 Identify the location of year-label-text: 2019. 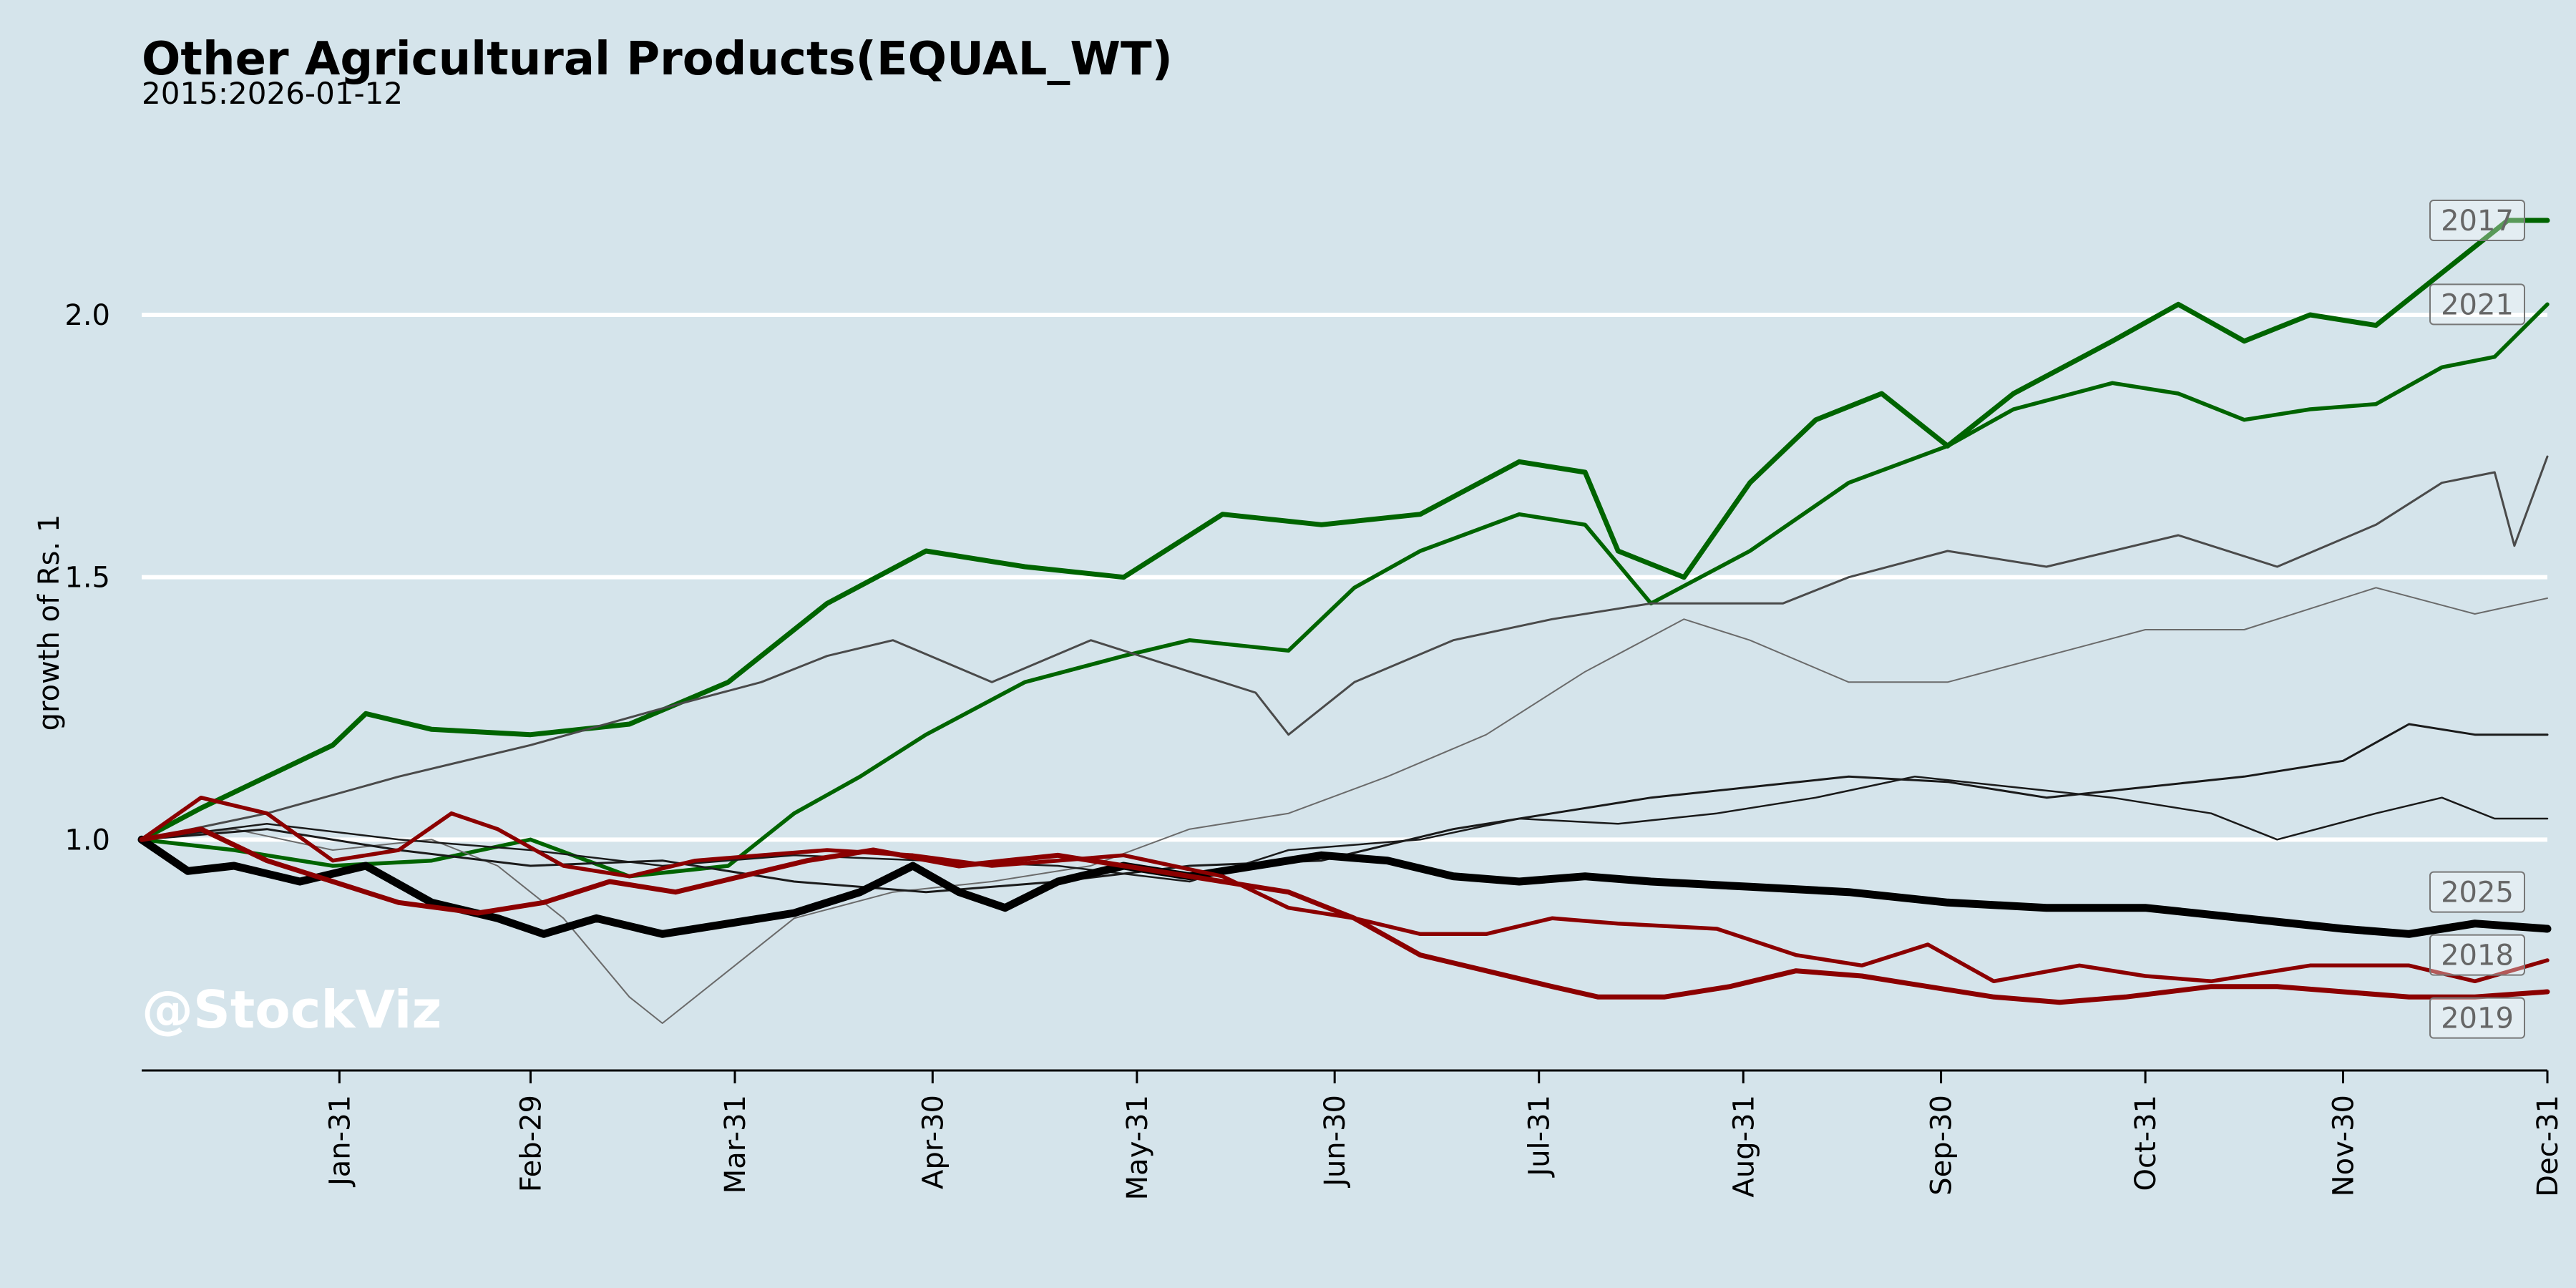
(2477, 1018).